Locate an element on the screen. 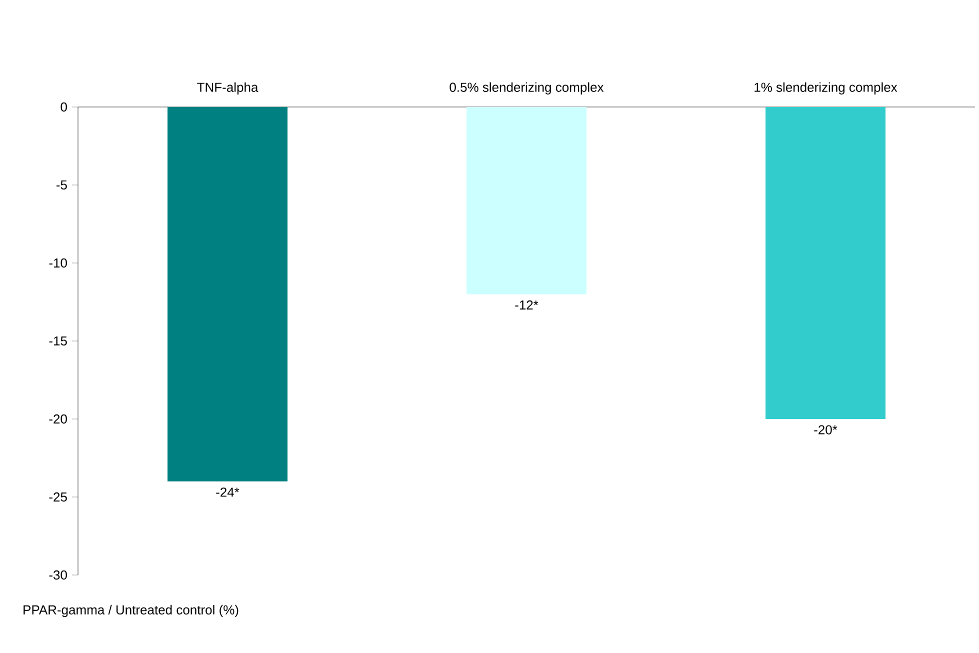  y-tick-label: -15 is located at coordinates (58, 341).